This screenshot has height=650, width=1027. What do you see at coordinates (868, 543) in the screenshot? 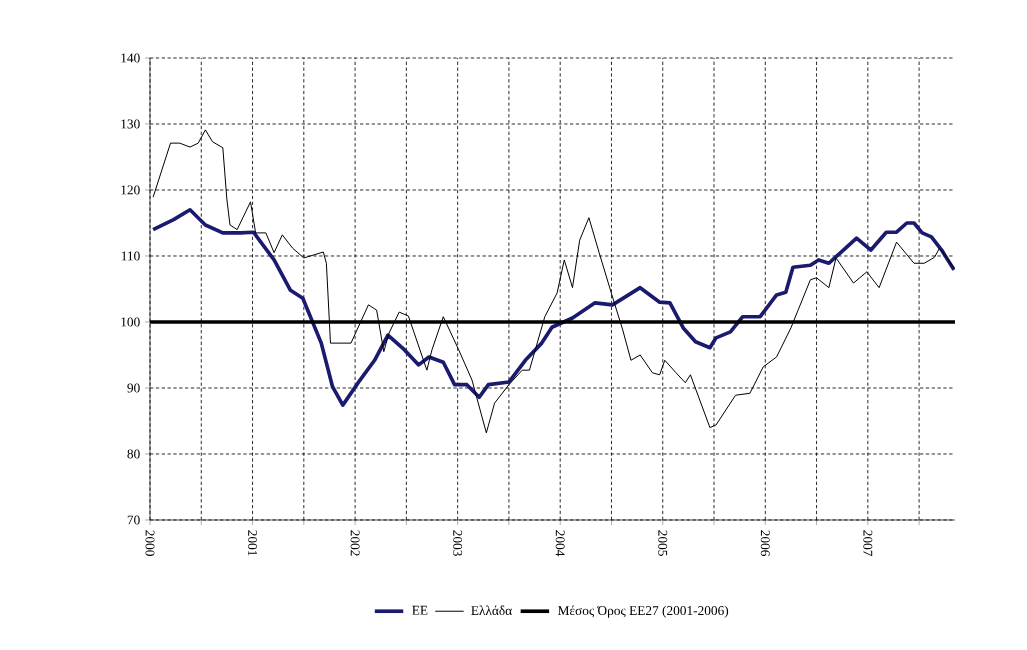
I see `x-tick-label: 2007` at bounding box center [868, 543].